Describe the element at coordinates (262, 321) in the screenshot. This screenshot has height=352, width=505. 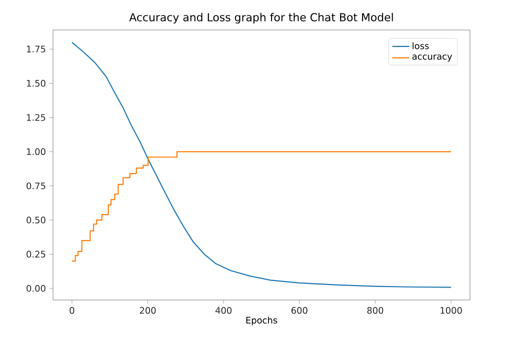
I see `x-axis-title: Epochs` at that location.